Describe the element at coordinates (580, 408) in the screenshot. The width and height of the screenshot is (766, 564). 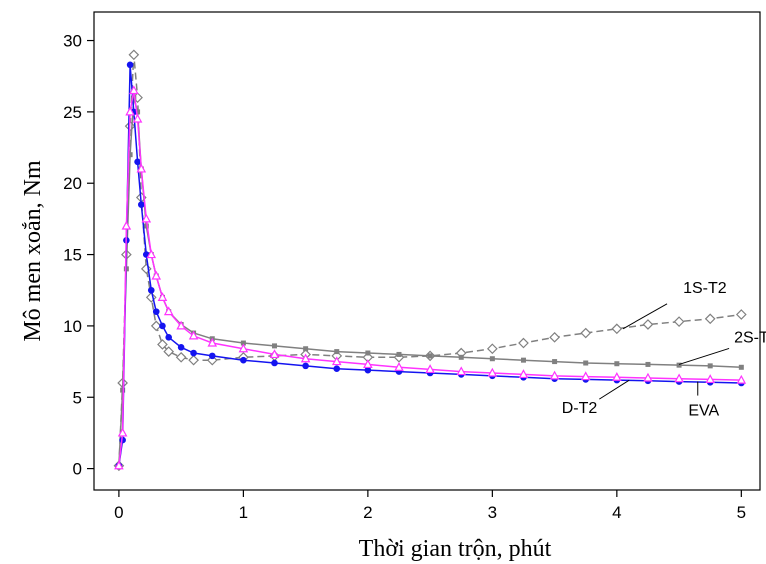
I see `annotation-label: D-T2` at that location.